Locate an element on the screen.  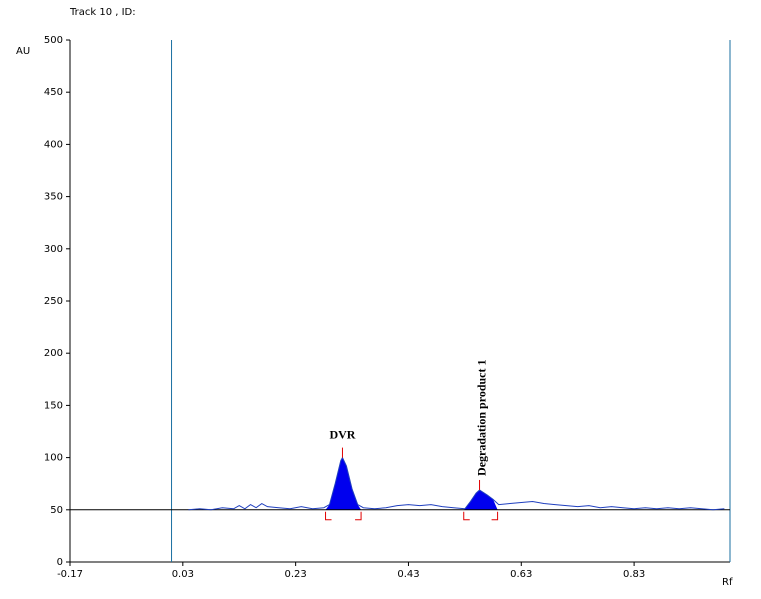
y-axis-label: AU is located at coordinates (23, 51).